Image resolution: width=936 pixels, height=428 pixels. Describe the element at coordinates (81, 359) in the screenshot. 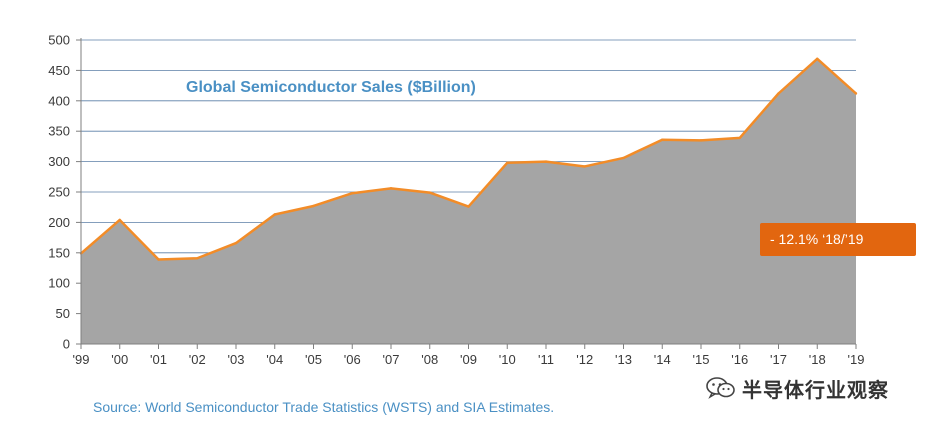

I see `x-tick-label: '99` at that location.